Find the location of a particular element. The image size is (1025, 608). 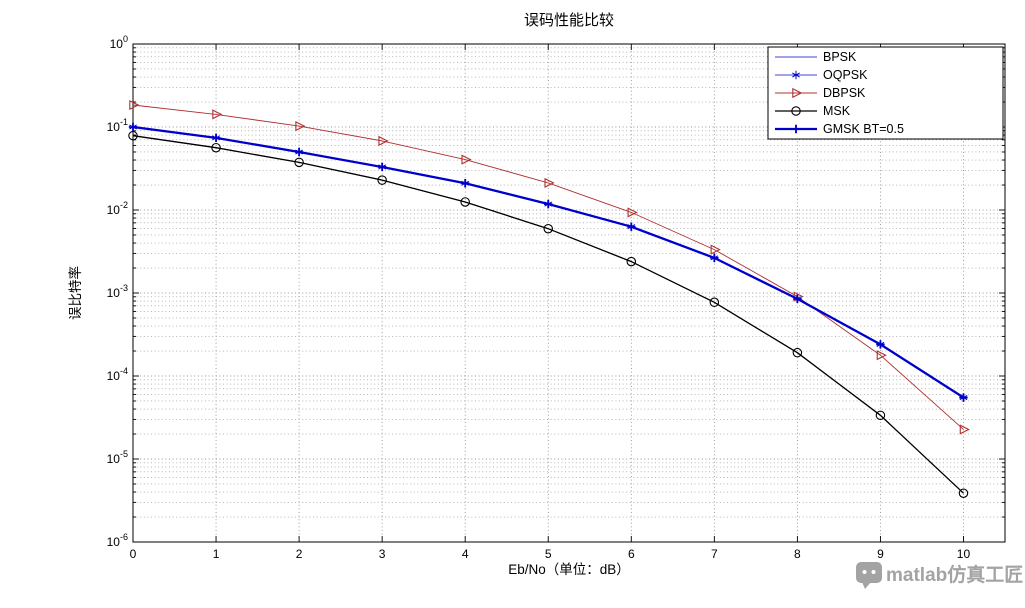

y-axis-label: 误比特率 is located at coordinates (75, 293).